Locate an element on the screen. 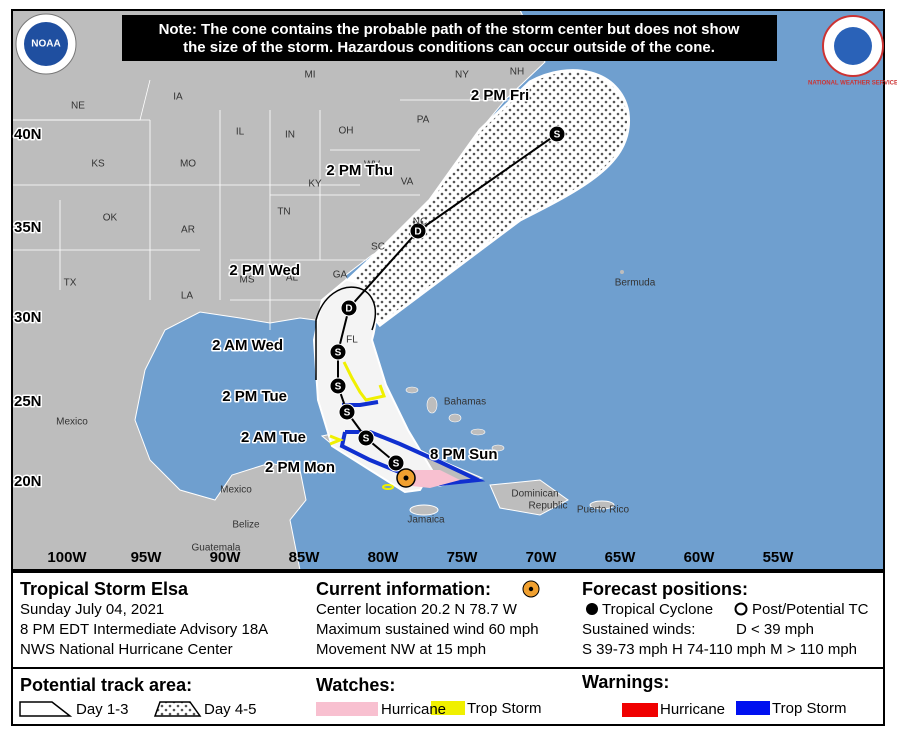  watch-storm-swatch is located at coordinates (448, 708).